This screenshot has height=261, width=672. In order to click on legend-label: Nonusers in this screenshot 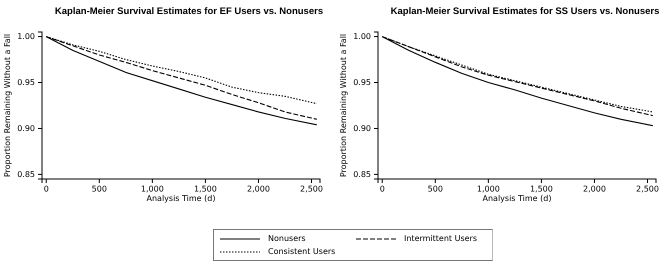, I will do `click(287, 238)`.